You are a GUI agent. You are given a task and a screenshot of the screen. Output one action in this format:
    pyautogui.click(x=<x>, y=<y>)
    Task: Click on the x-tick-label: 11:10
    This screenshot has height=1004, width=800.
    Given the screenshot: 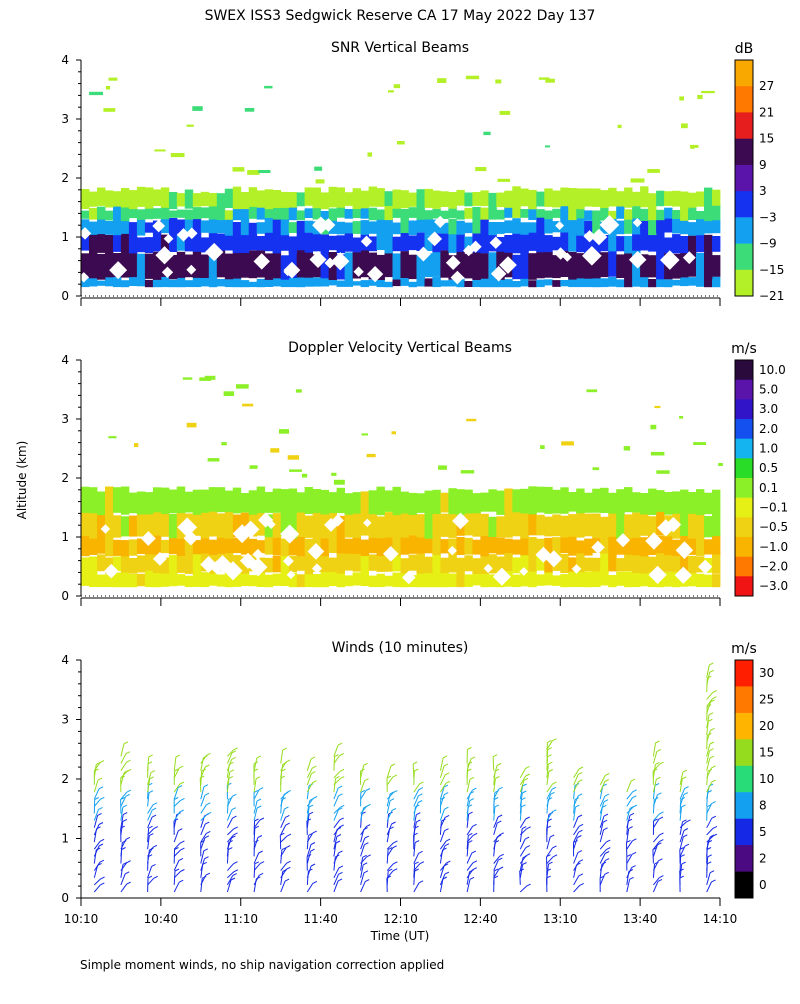 What is the action you would take?
    pyautogui.click(x=240, y=919)
    